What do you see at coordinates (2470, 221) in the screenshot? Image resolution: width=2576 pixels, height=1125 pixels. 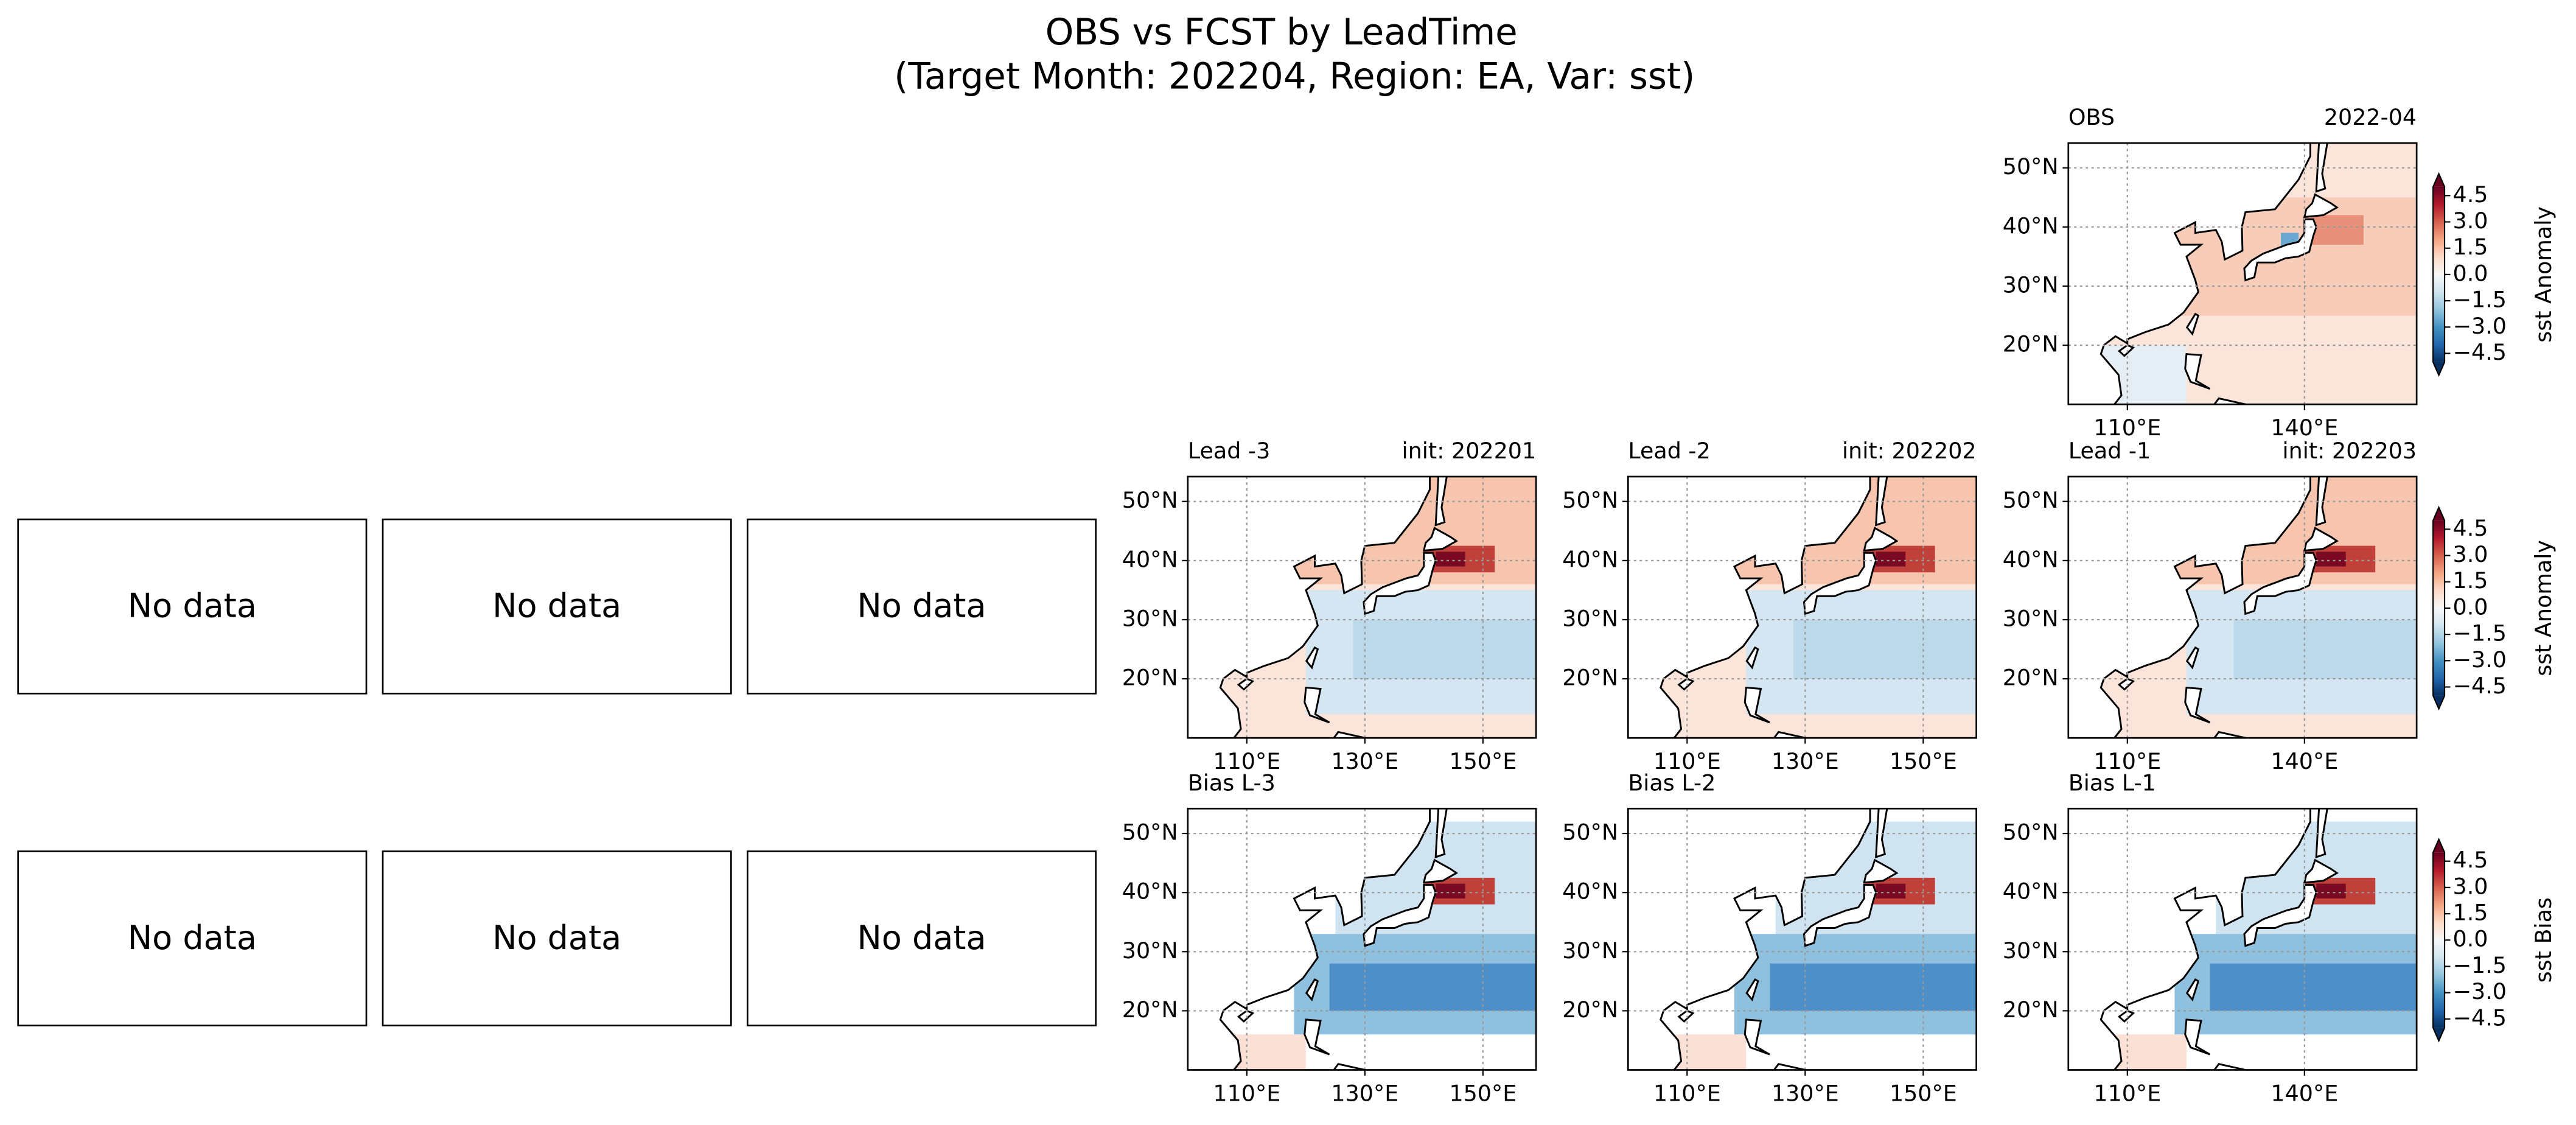 I see `colorbar-tick-label: 3.0` at bounding box center [2470, 221].